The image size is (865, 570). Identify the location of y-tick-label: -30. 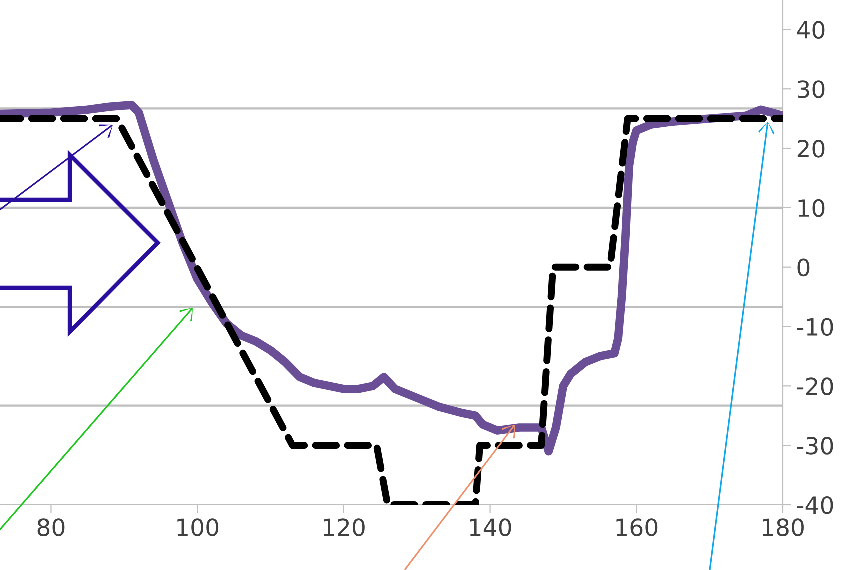
(815, 446).